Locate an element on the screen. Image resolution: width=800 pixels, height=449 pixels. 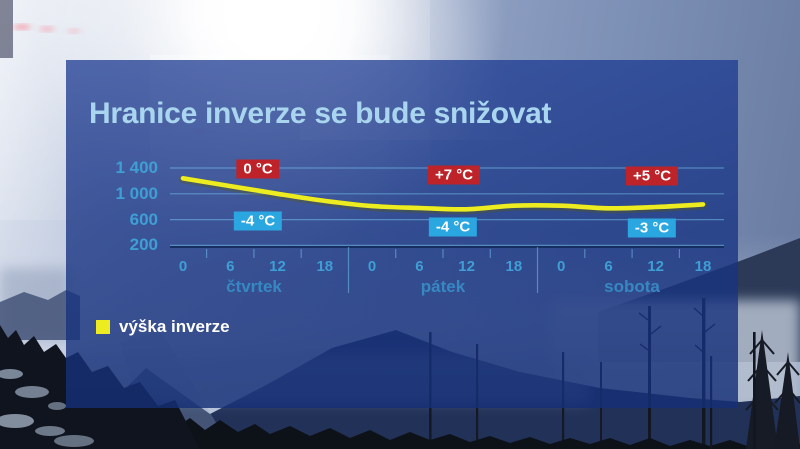
y-tick-label: 1 400 is located at coordinates (136, 167).